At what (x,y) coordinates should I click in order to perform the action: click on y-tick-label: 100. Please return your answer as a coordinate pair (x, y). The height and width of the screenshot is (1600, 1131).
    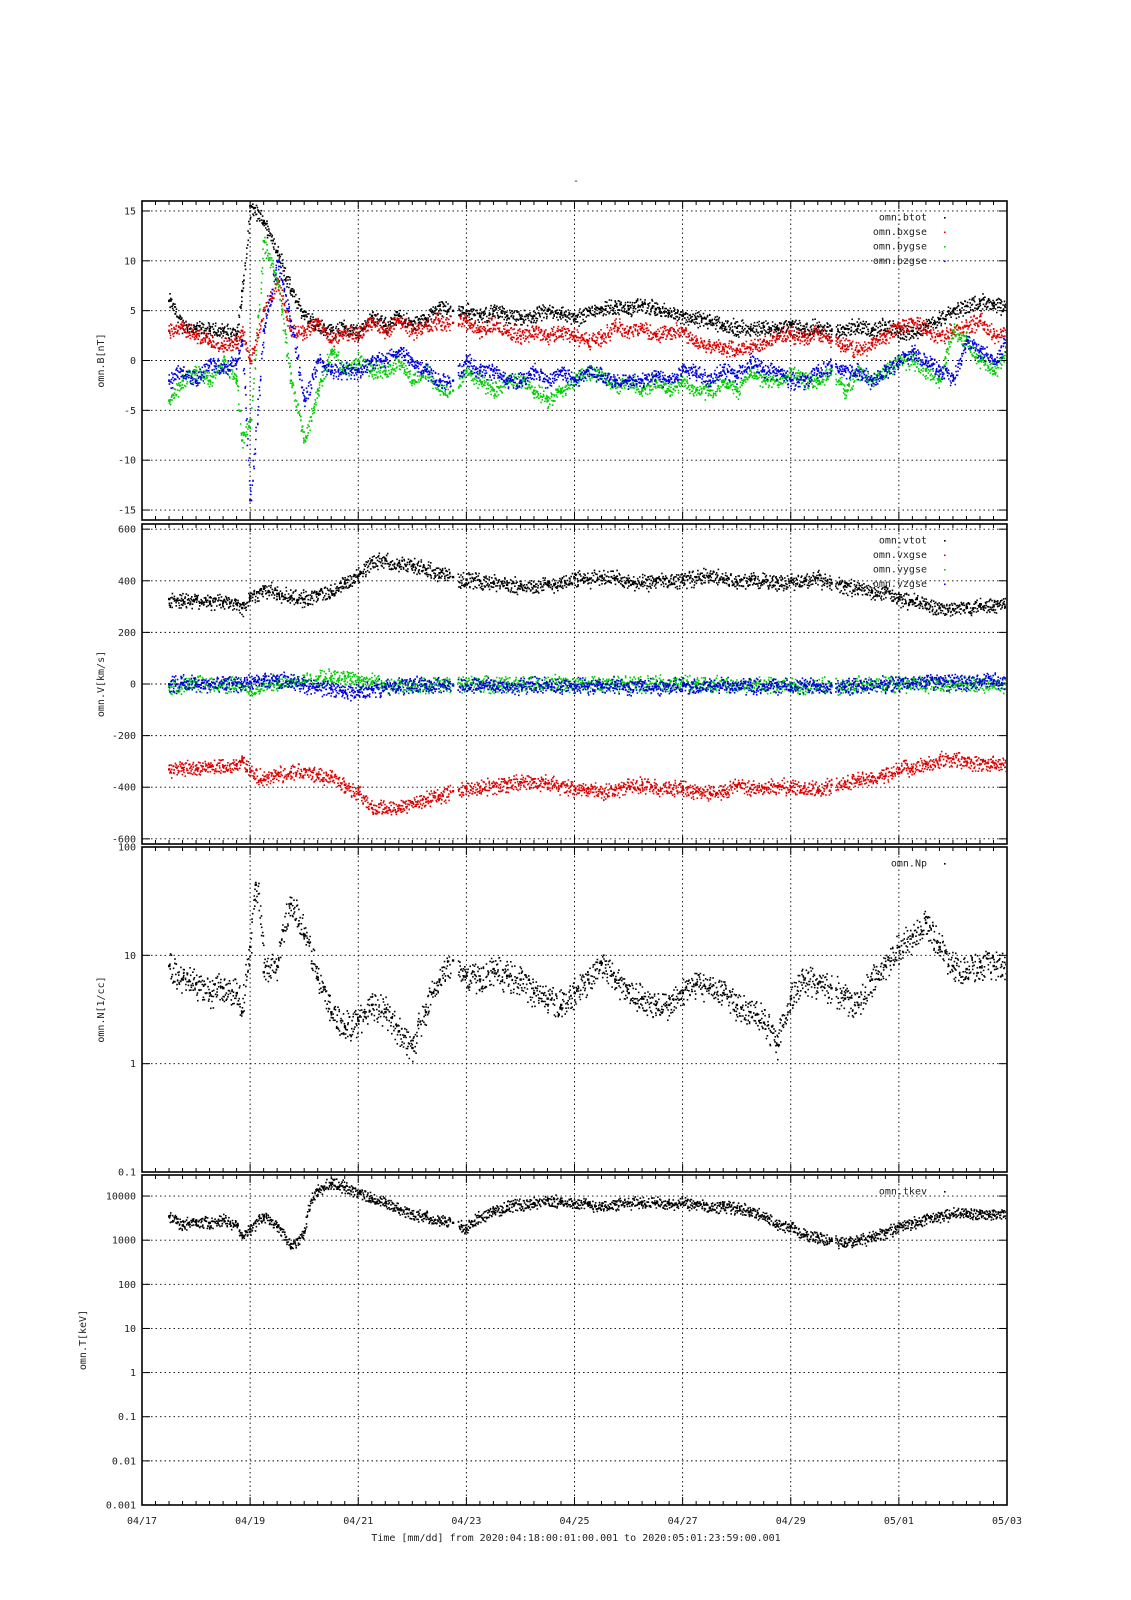
    Looking at the image, I should click on (127, 848).